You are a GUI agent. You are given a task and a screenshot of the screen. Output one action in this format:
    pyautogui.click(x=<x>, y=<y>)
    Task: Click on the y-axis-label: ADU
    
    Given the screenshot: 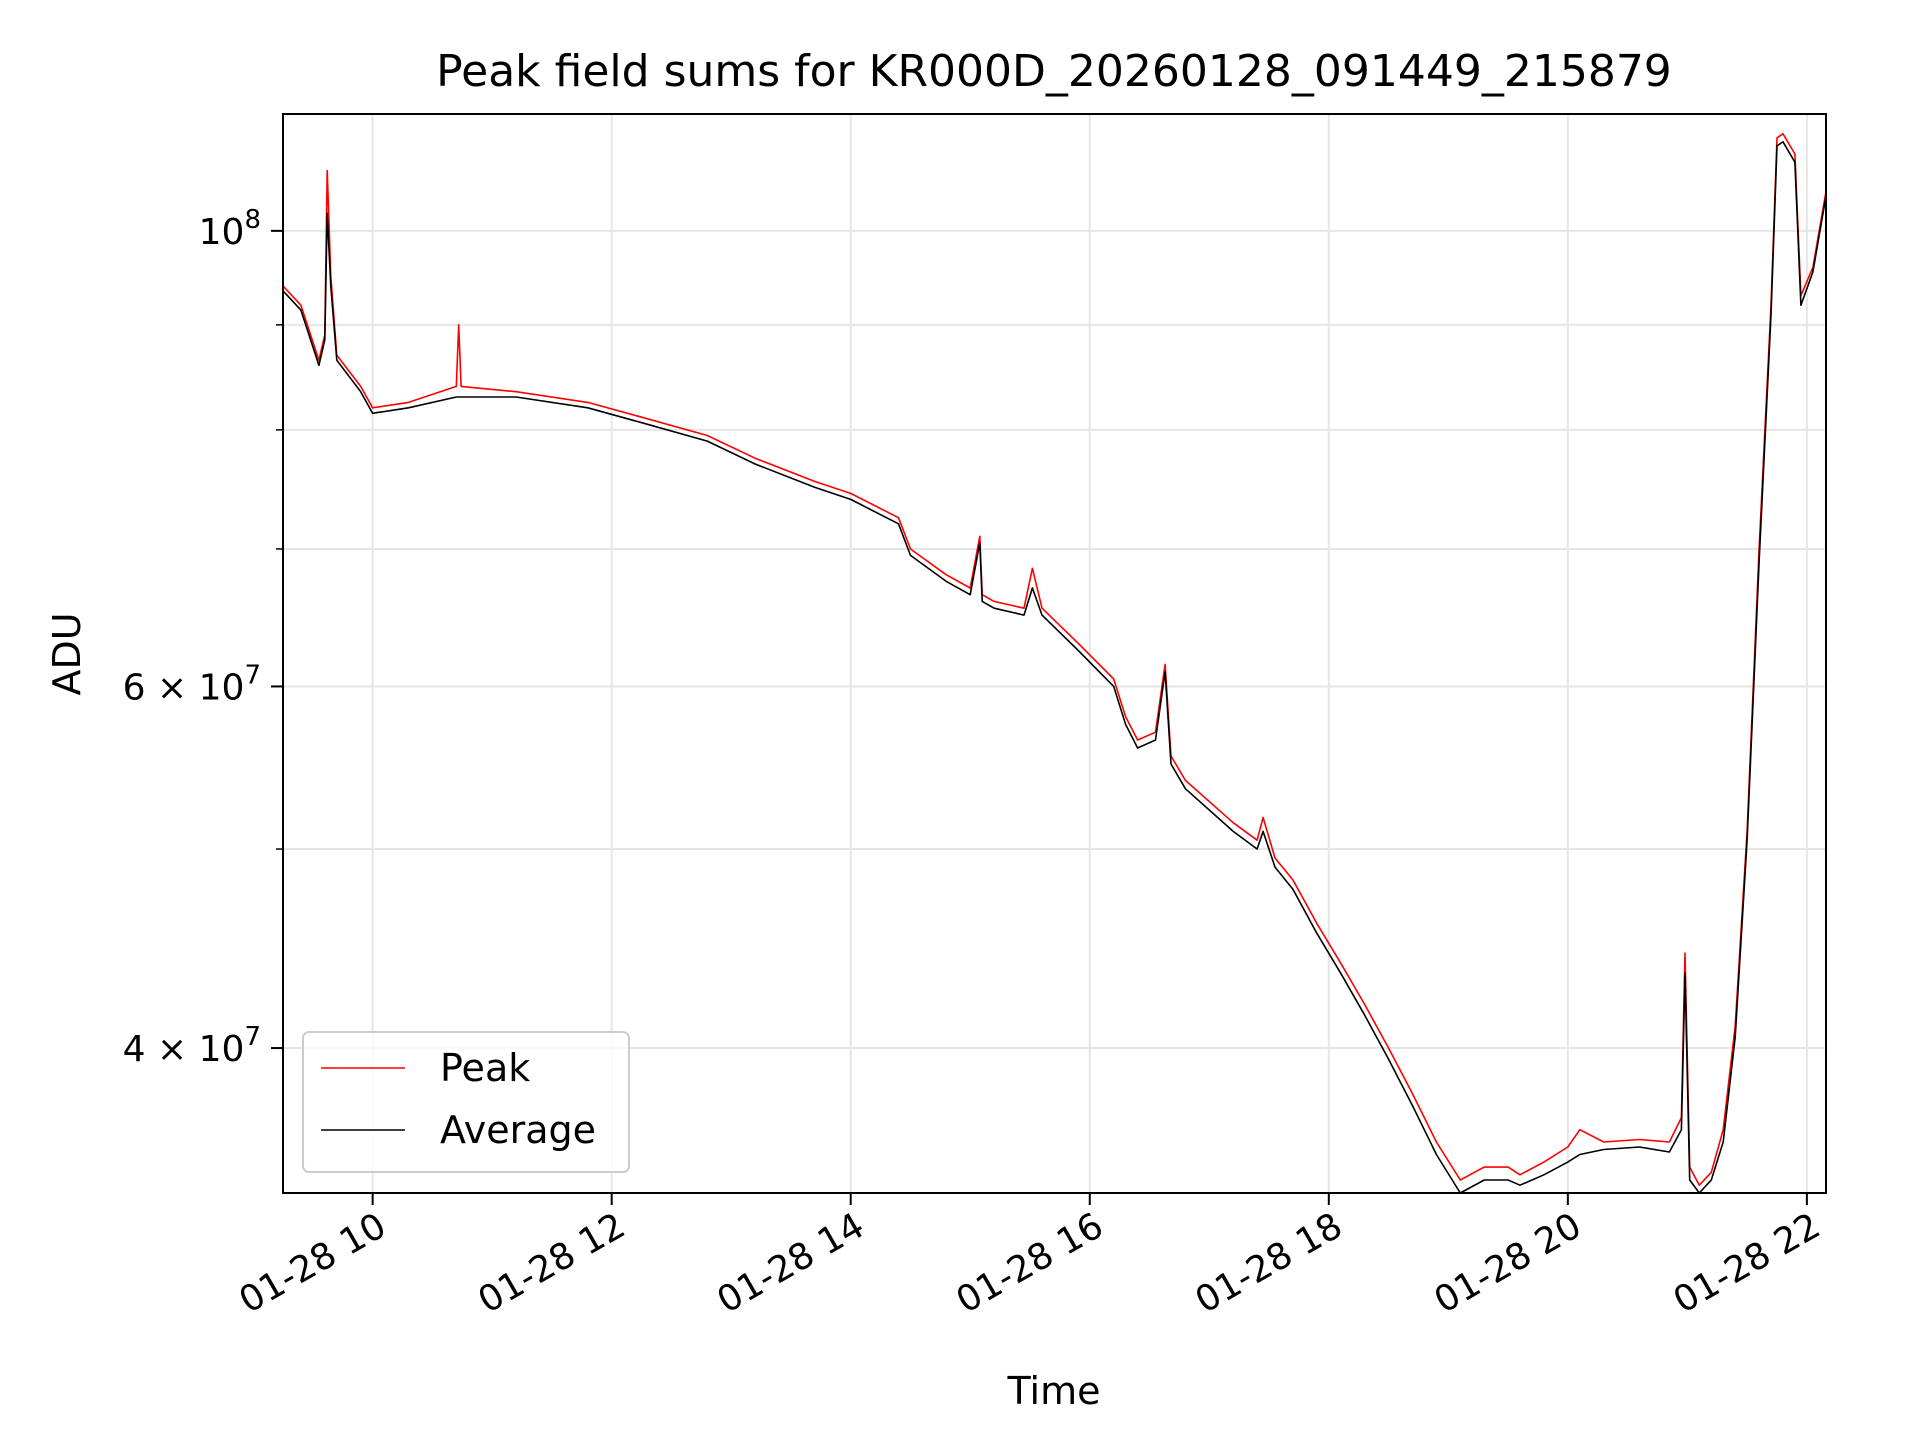 What is the action you would take?
    pyautogui.click(x=67, y=653)
    